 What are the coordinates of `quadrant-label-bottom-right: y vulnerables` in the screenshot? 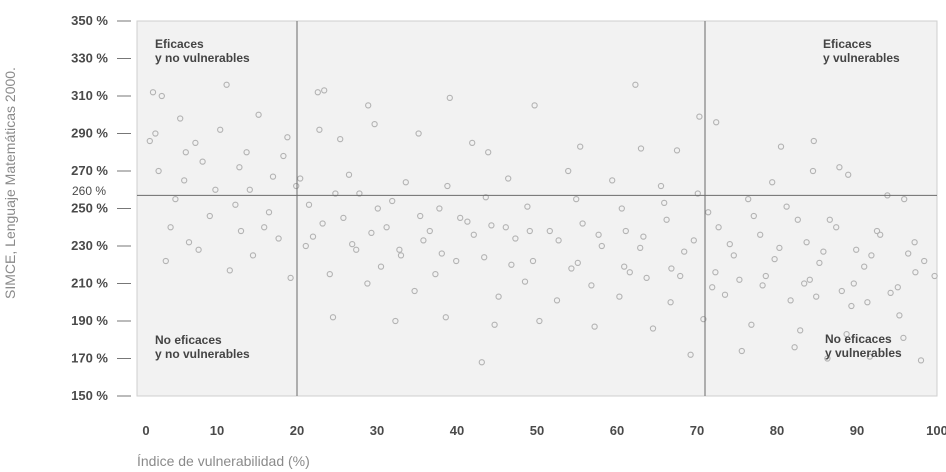 It's located at (863, 353).